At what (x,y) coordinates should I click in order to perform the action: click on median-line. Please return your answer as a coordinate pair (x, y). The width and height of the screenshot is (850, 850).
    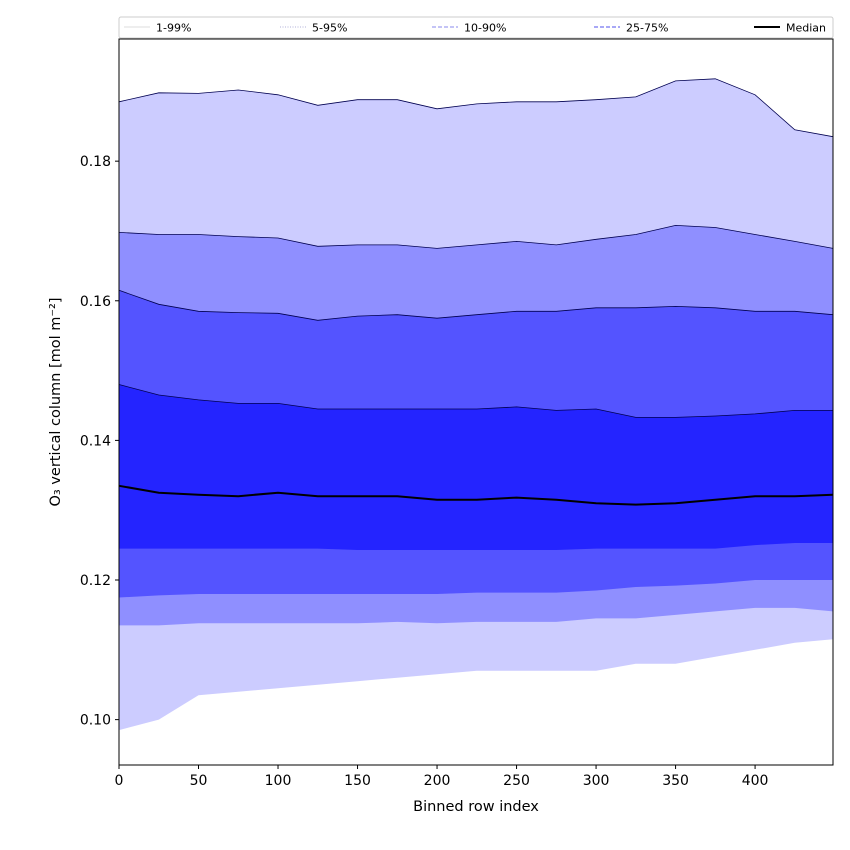
    Looking at the image, I should click on (476, 495).